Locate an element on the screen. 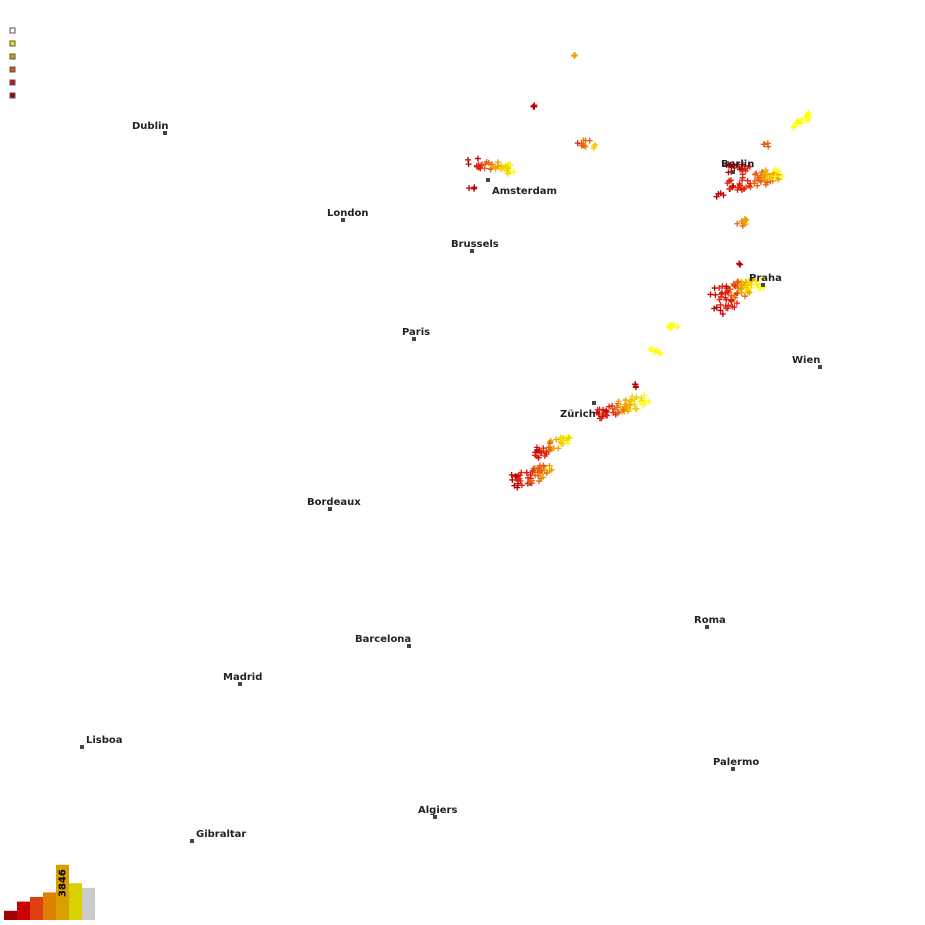  city-marker-praha is located at coordinates (763, 285).